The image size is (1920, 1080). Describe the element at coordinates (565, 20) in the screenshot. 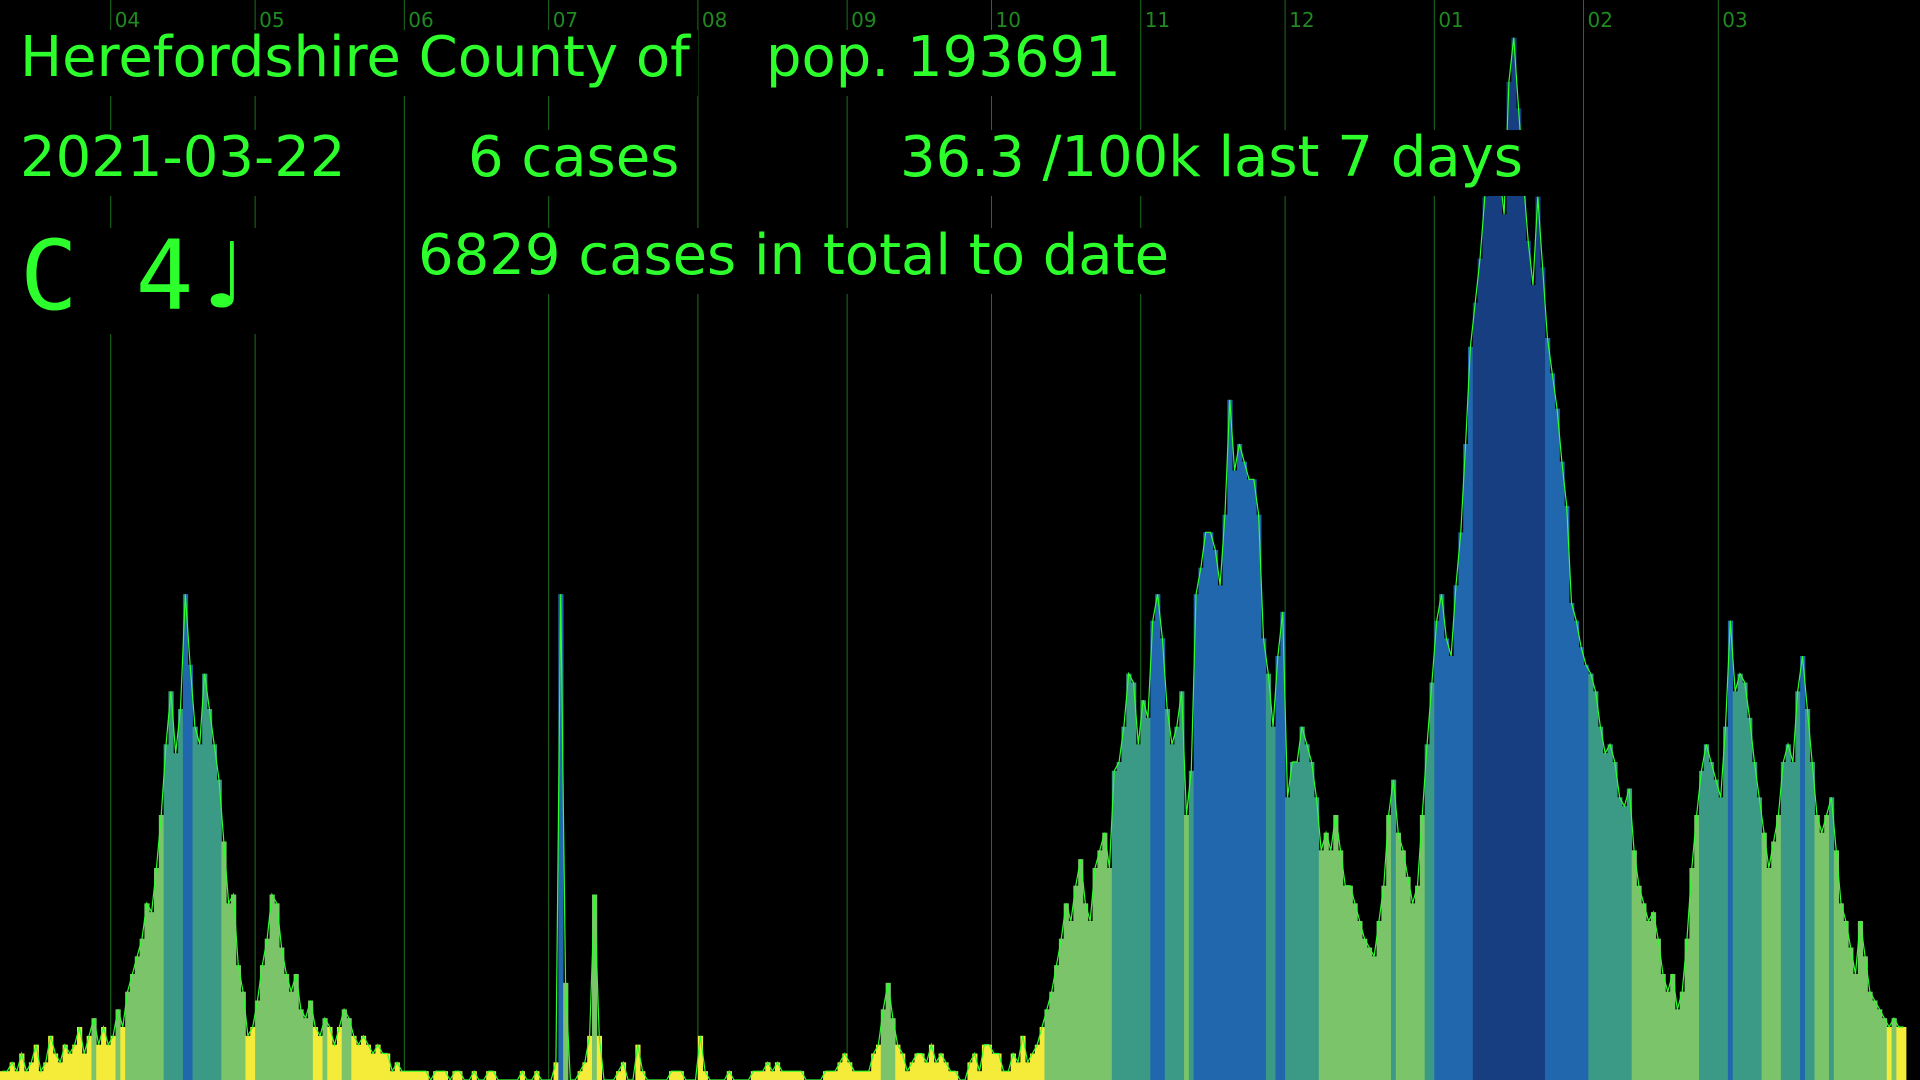

I see `month-label-07: 07` at that location.